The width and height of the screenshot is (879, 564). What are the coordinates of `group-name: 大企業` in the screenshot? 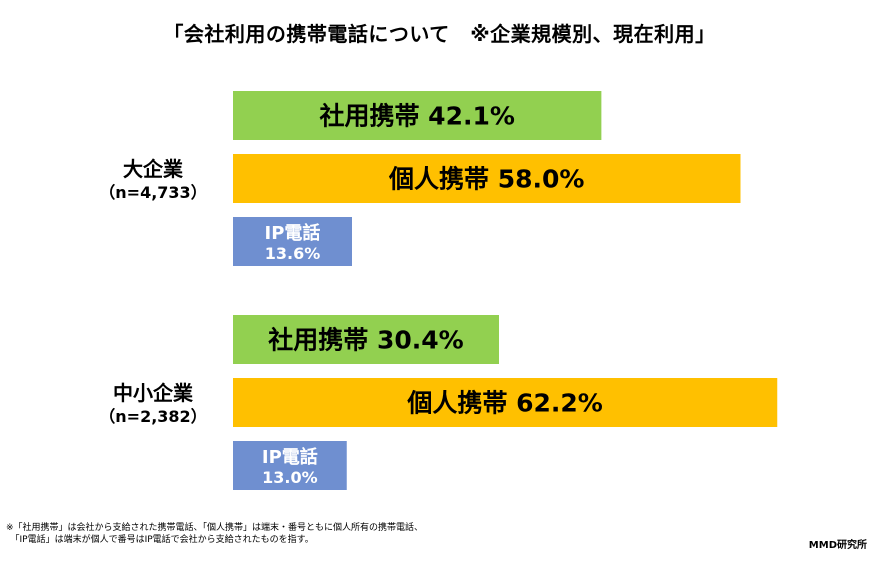 It's located at (153, 169).